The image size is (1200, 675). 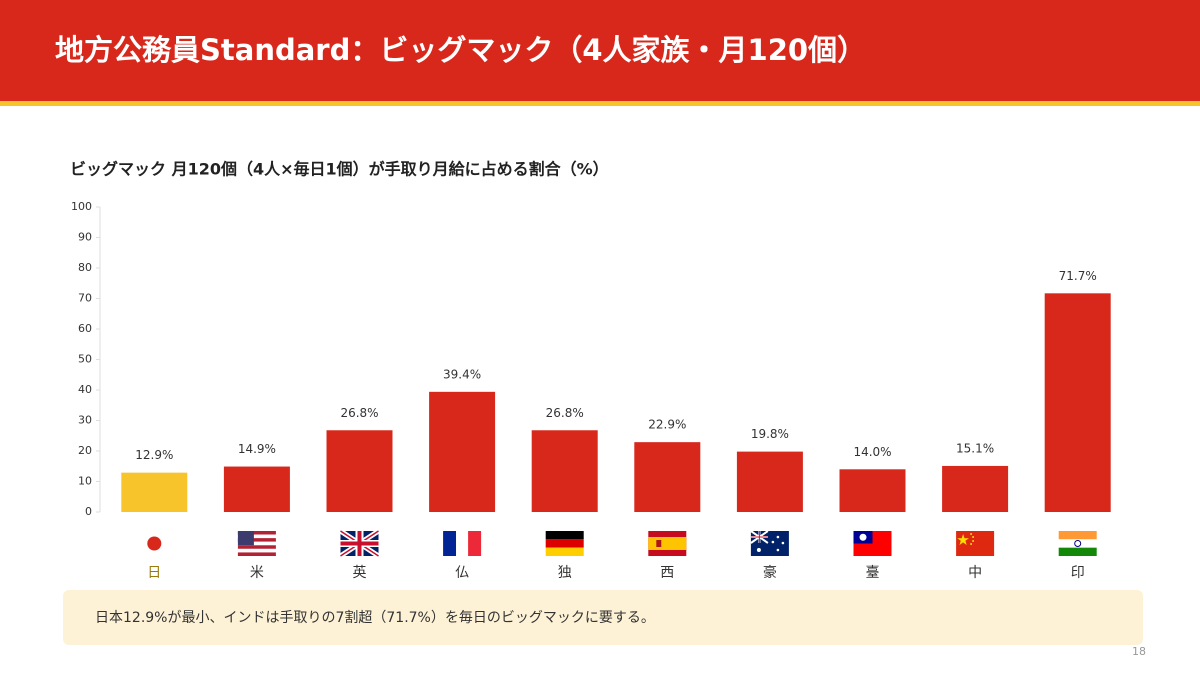 What do you see at coordinates (85, 267) in the screenshot?
I see `y-tick-label: 80` at bounding box center [85, 267].